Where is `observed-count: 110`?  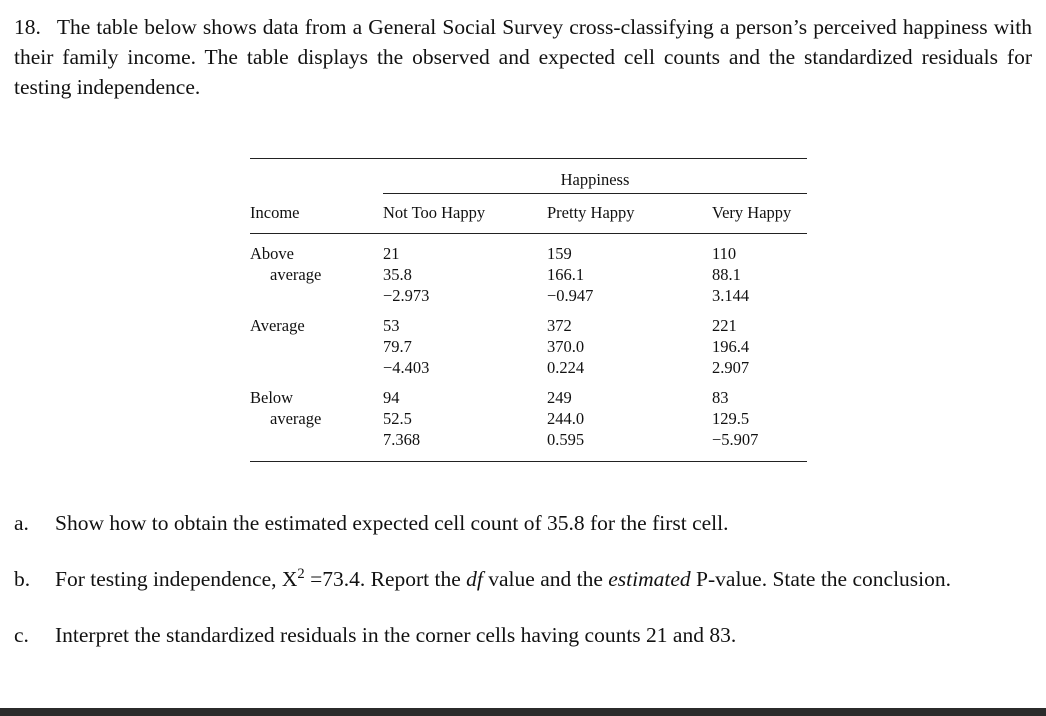
observed-count: 110 is located at coordinates (724, 253).